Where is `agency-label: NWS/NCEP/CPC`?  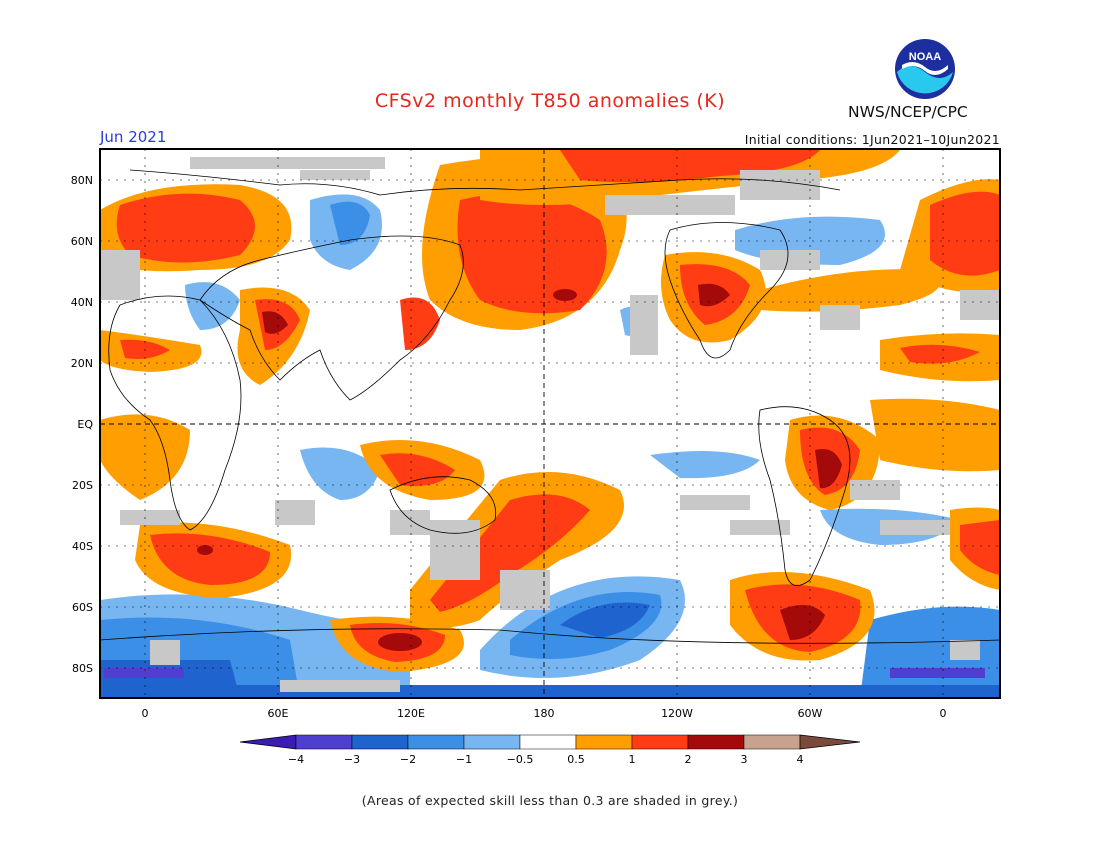 agency-label: NWS/NCEP/CPC is located at coordinates (908, 112).